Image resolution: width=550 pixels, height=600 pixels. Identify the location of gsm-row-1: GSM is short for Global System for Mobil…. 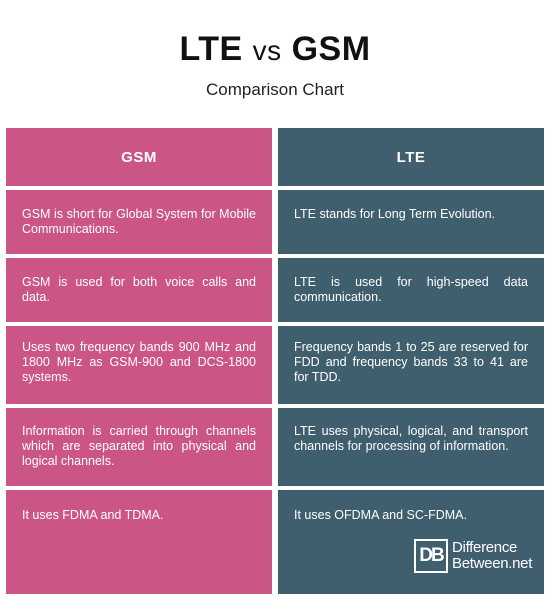
(139, 222).